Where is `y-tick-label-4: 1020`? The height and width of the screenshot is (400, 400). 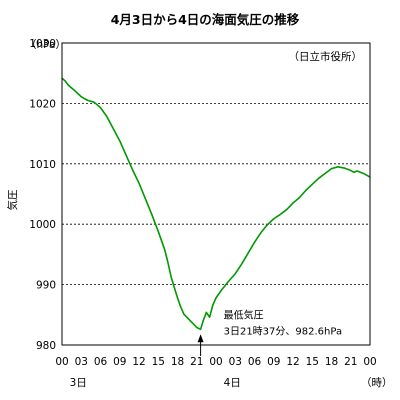
y-tick-label-4: 1020 is located at coordinates (42, 104).